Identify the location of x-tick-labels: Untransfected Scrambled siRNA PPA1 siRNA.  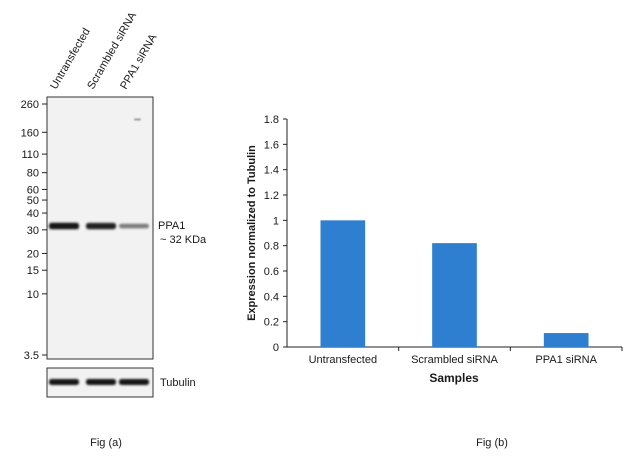
(466, 356).